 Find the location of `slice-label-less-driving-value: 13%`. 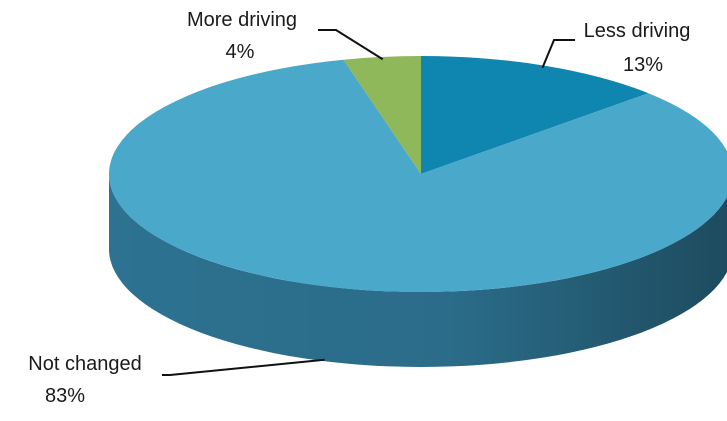

slice-label-less-driving-value: 13% is located at coordinates (643, 65).